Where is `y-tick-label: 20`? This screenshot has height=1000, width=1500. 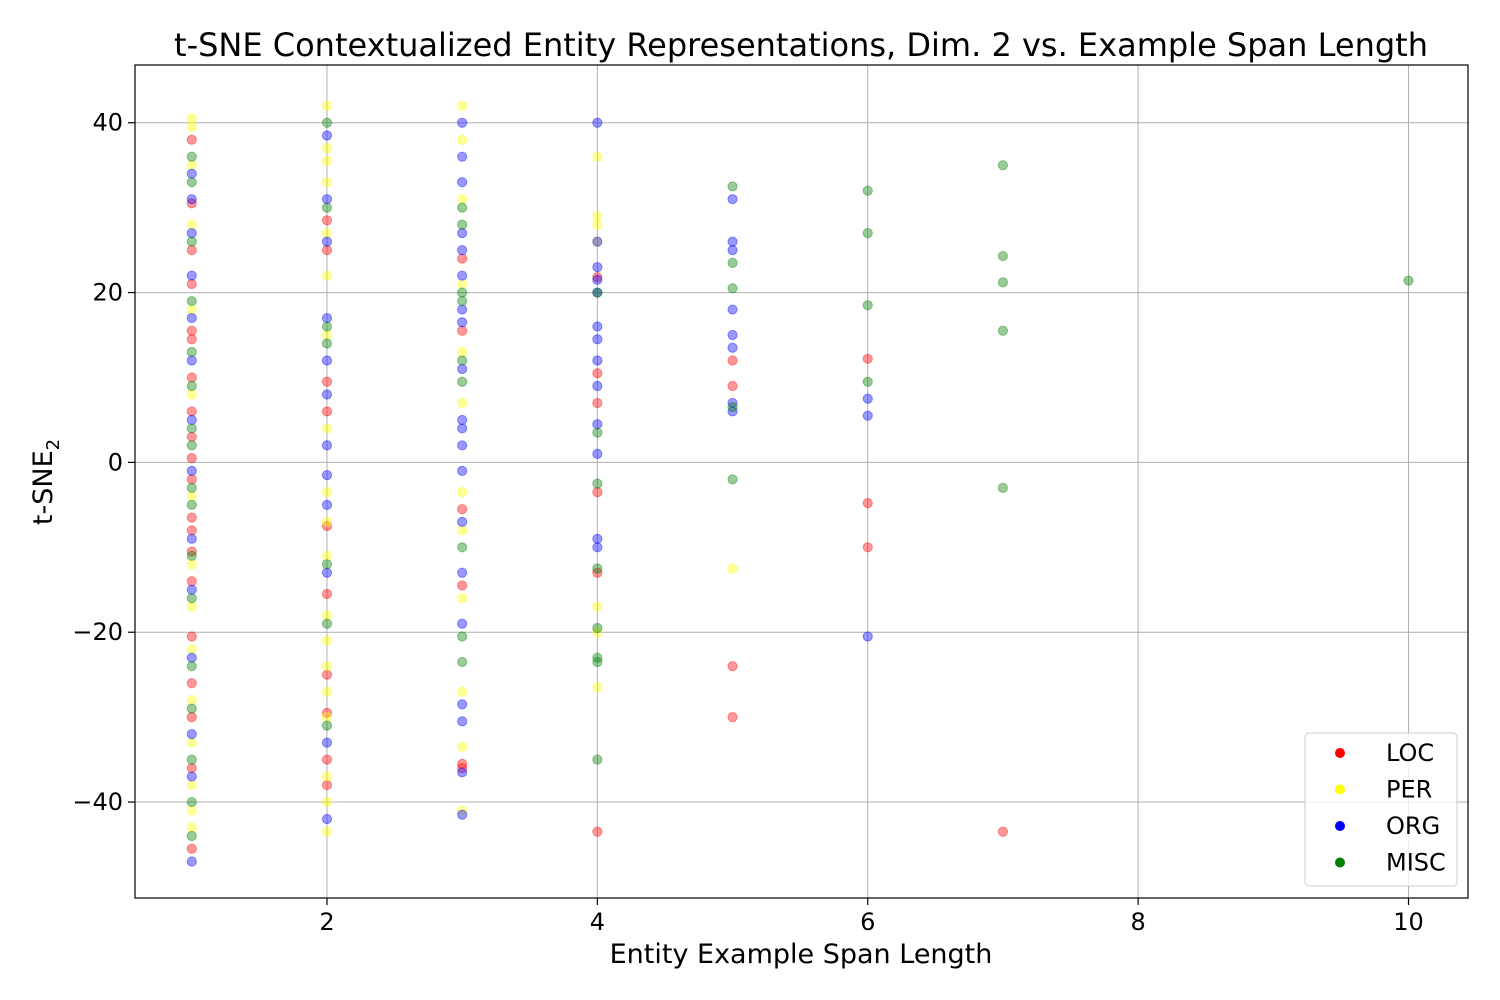
y-tick-label: 20 is located at coordinates (107, 293).